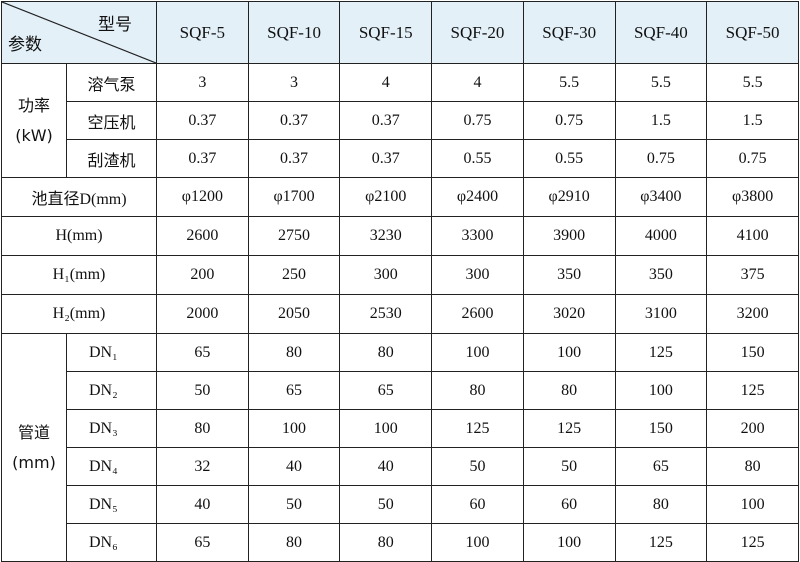 This screenshot has height=562, width=800. What do you see at coordinates (386, 236) in the screenshot?
I see `value-cell: 3230` at bounding box center [386, 236].